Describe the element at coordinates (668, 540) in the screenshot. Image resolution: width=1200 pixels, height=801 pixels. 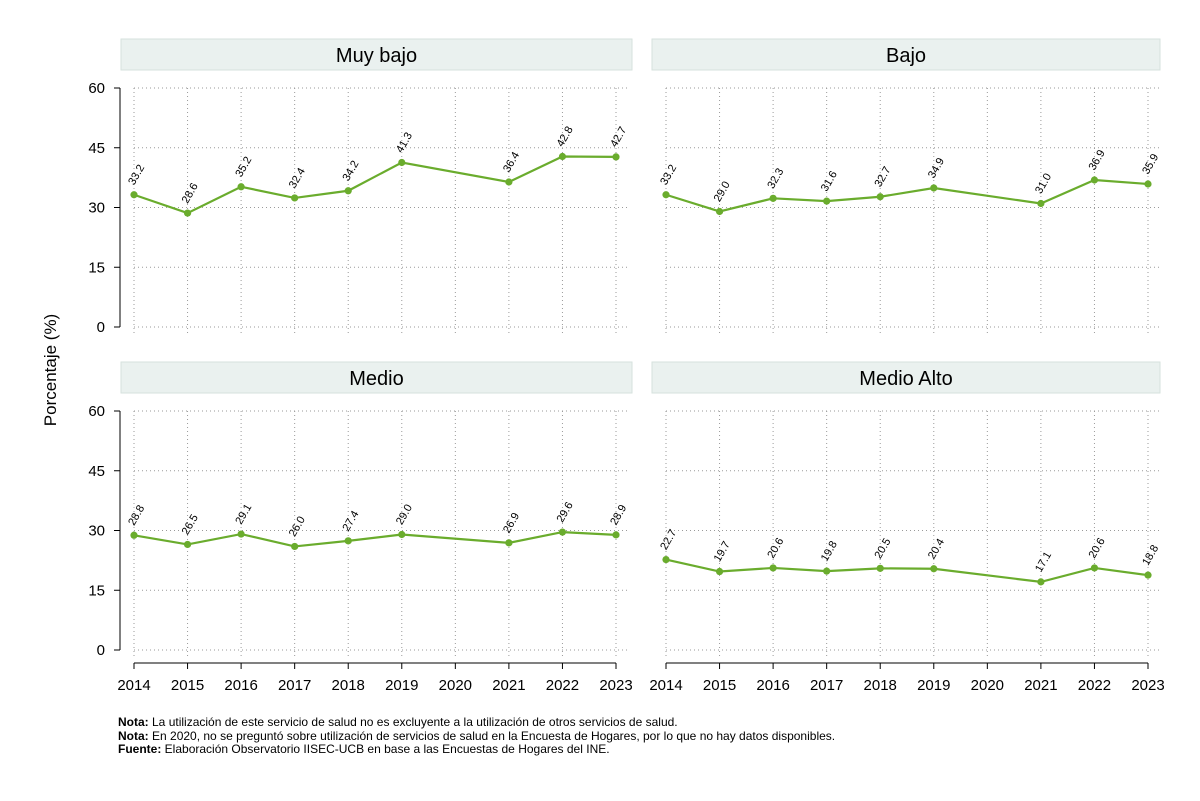
I see `data-label: 22.7` at that location.